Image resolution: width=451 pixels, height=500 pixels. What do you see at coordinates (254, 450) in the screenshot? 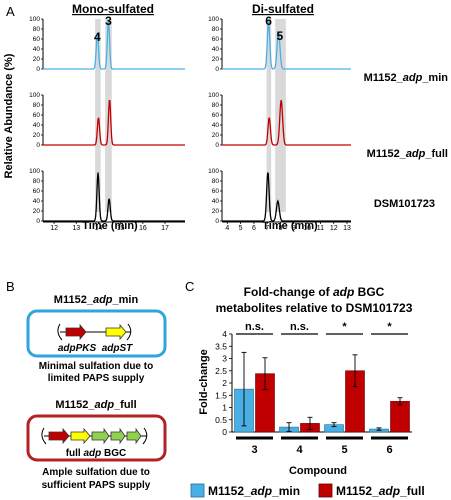
I see `category-label-3: 3` at bounding box center [254, 450].